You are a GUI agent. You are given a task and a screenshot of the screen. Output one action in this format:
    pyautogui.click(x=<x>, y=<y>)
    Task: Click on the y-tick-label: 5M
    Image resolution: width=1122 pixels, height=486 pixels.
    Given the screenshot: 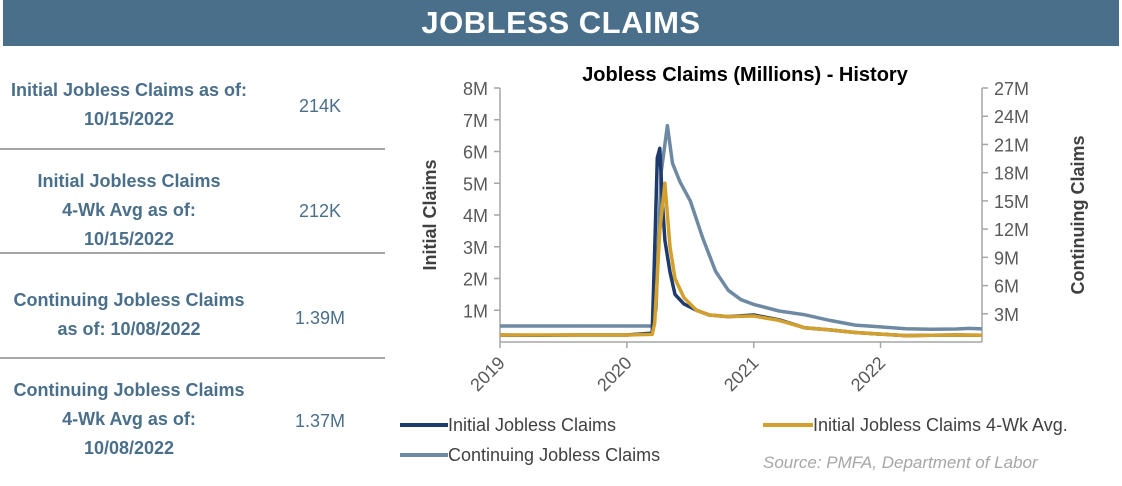 What is the action you would take?
    pyautogui.click(x=475, y=184)
    